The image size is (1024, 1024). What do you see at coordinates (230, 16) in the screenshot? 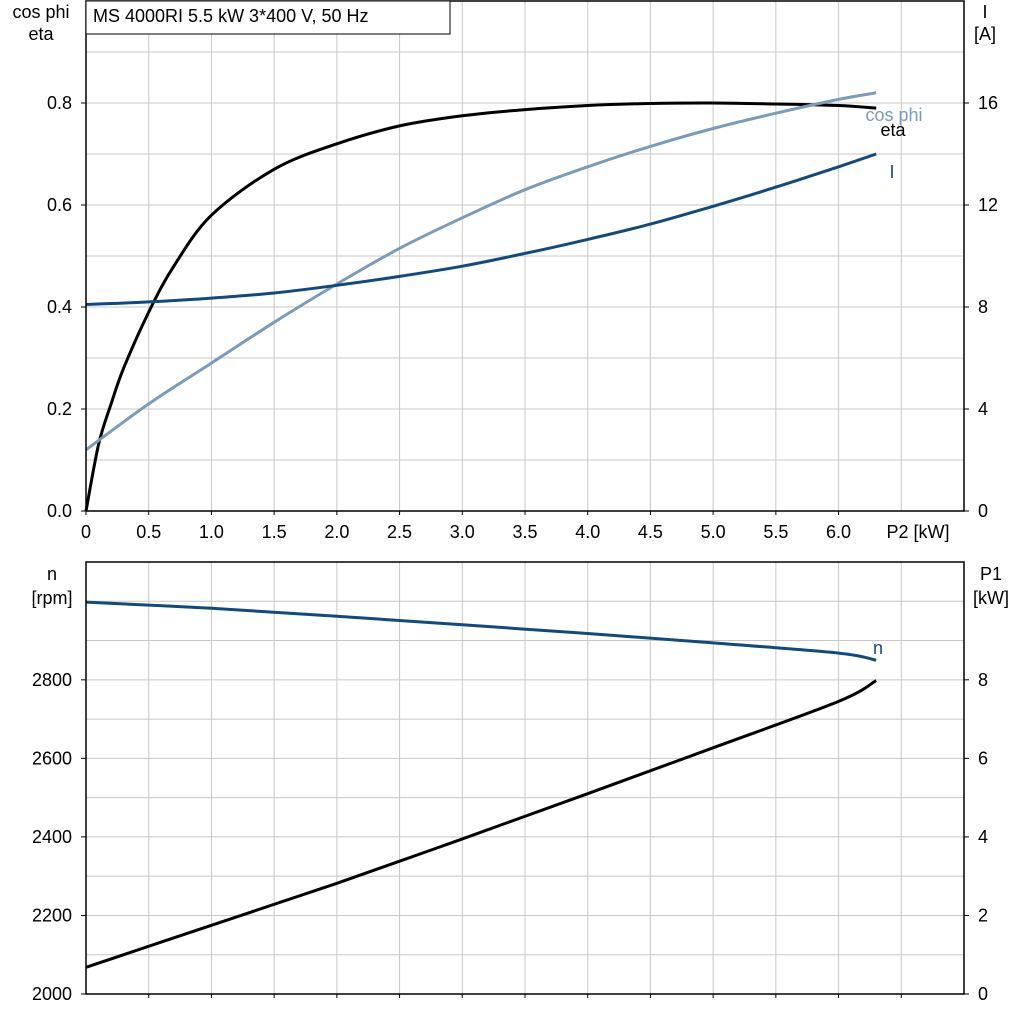
I see `chart-title: MS 4000RI 5.5 kW 3*400 V, 50 Hz` at bounding box center [230, 16].